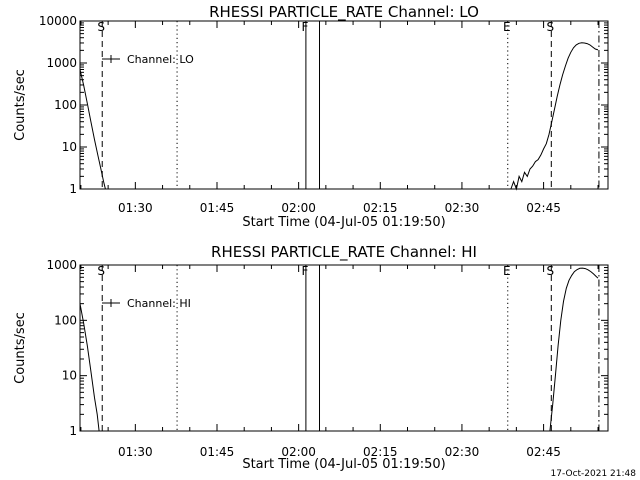 Image resolution: width=640 pixels, height=480 pixels. Describe the element at coordinates (344, 12) in the screenshot. I see `chart-title: RHESSI PARTICLE_RATE Channel: LO` at that location.